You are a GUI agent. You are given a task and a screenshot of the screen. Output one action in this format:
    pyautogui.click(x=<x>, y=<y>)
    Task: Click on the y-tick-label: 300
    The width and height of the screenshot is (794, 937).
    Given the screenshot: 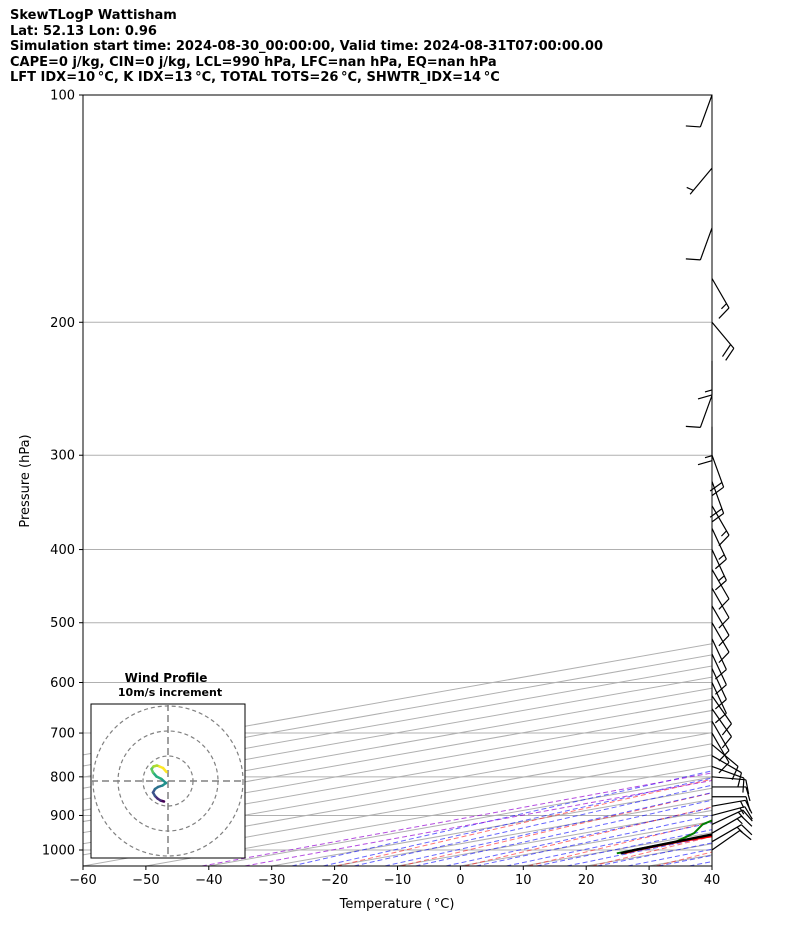 What is the action you would take?
    pyautogui.click(x=62, y=456)
    